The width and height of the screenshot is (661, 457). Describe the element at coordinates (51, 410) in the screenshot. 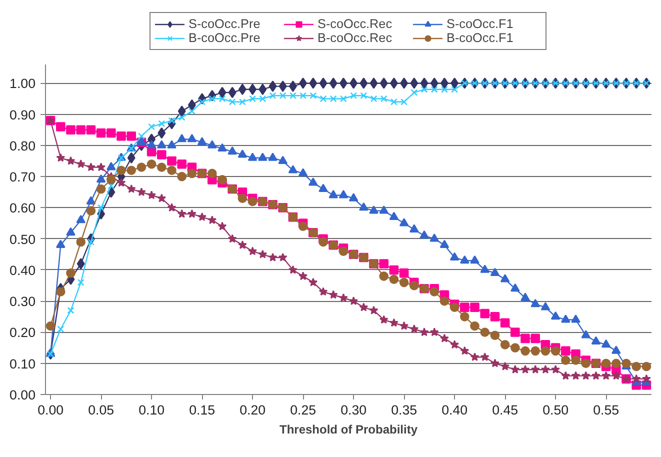

I see `x-tick-label: 0.00` at that location.